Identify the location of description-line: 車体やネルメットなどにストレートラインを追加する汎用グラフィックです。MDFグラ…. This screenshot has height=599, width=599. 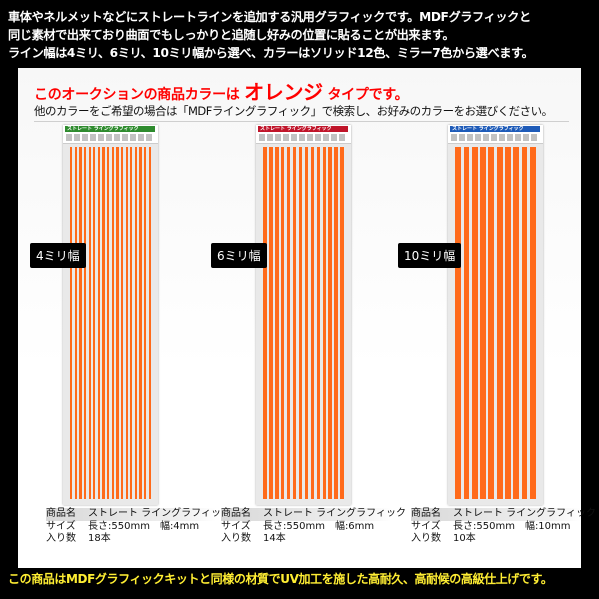
(269, 17).